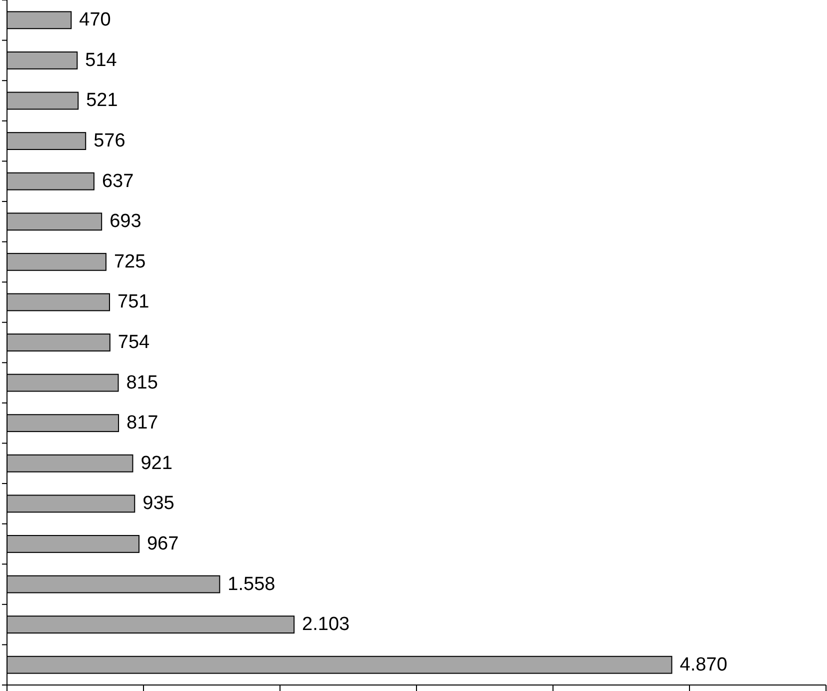 This screenshot has height=691, width=827. Describe the element at coordinates (162, 543) in the screenshot. I see `data-label: 967` at that location.